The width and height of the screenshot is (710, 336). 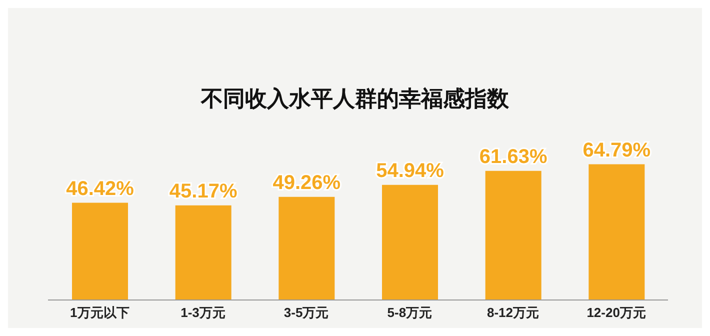 I want to click on x-tick-label: 5-8万元, so click(x=409, y=312).